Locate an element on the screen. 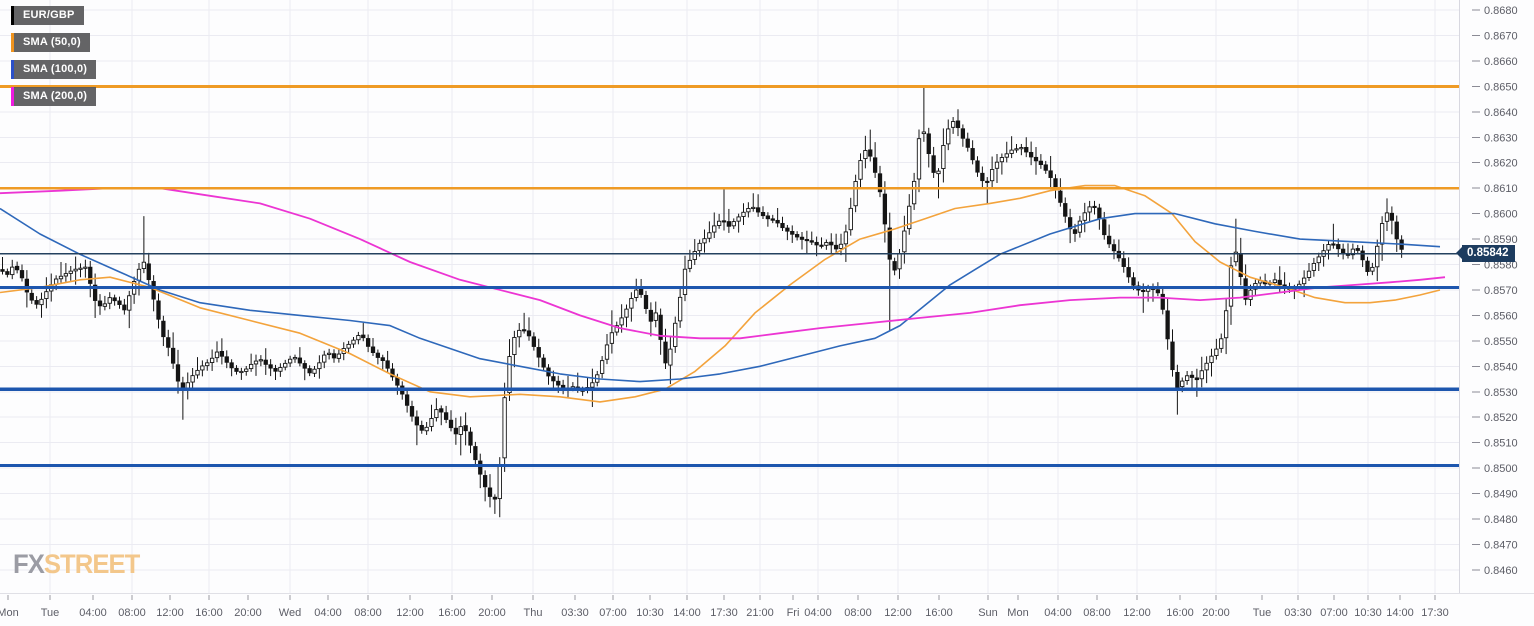 The image size is (1534, 626). legend-item-sma-100: SMA (100,0) is located at coordinates (54, 69).